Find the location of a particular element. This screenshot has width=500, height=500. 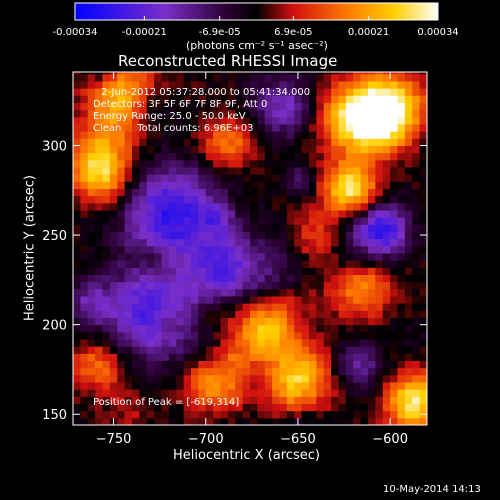

footer-date: 10-May-2014 14:13 is located at coordinates (432, 489).